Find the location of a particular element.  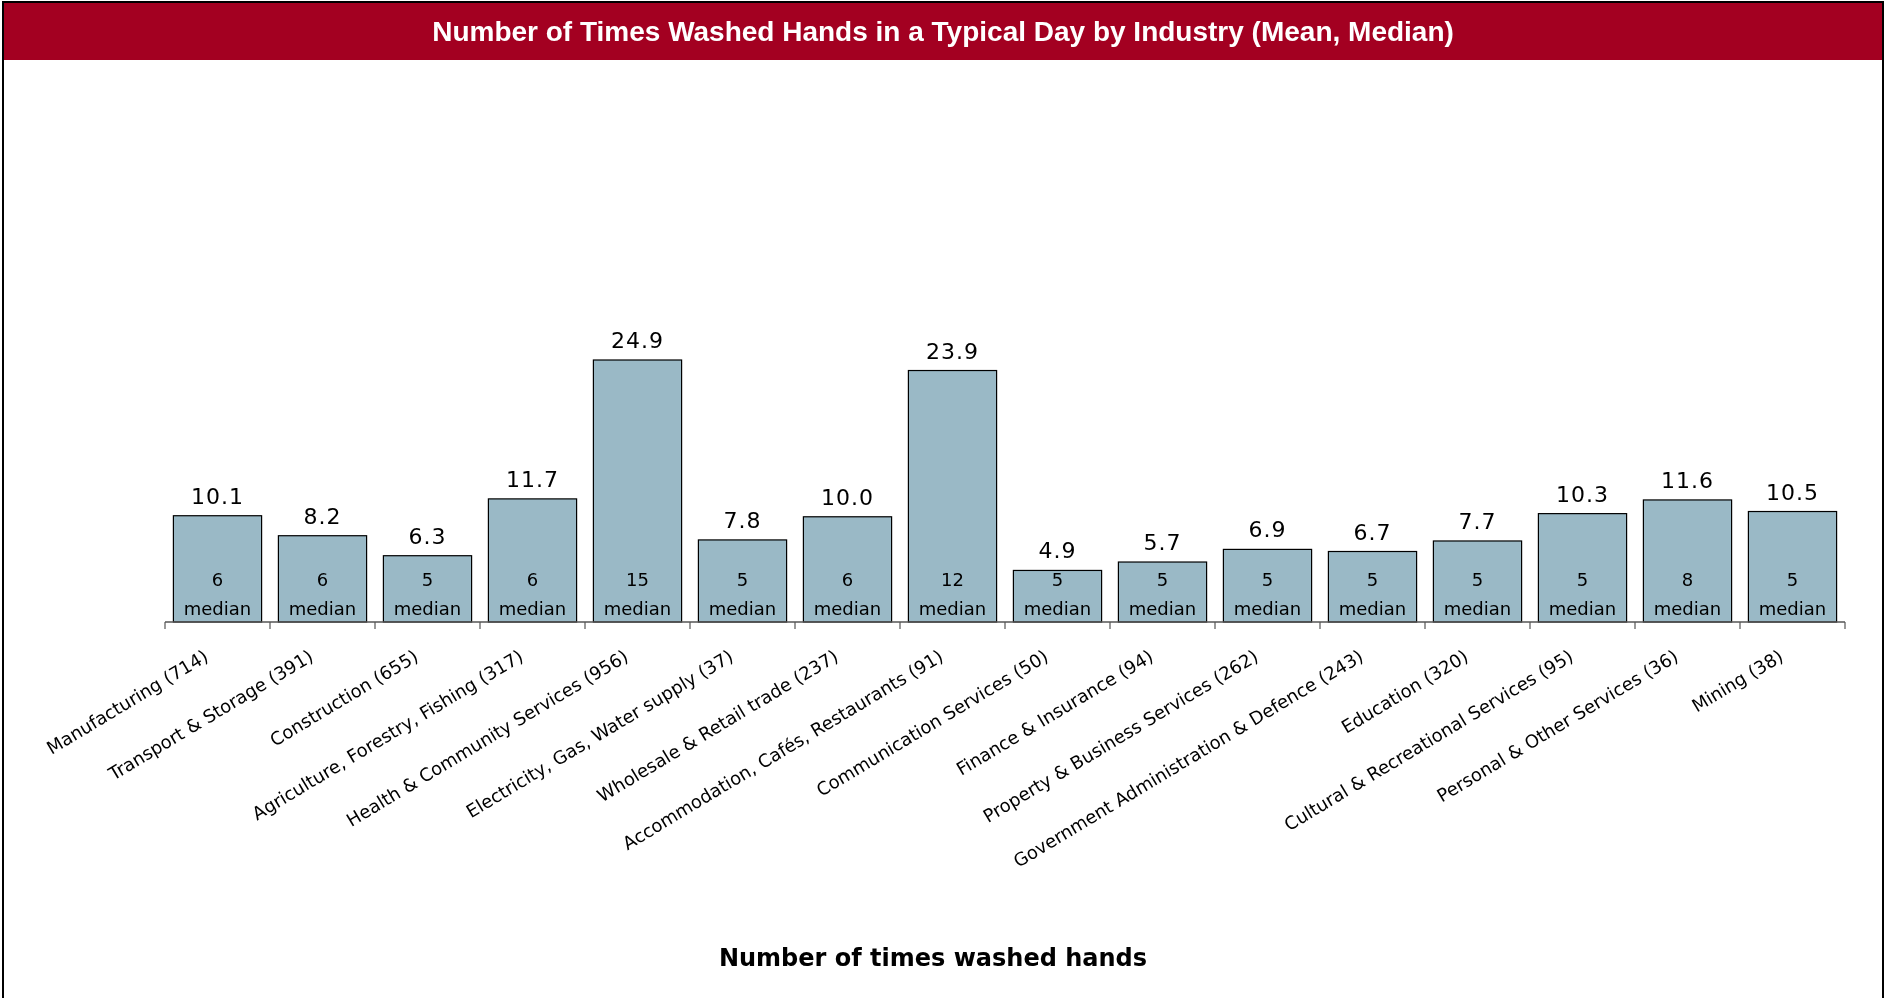

data-label: 11.7 is located at coordinates (532, 479).